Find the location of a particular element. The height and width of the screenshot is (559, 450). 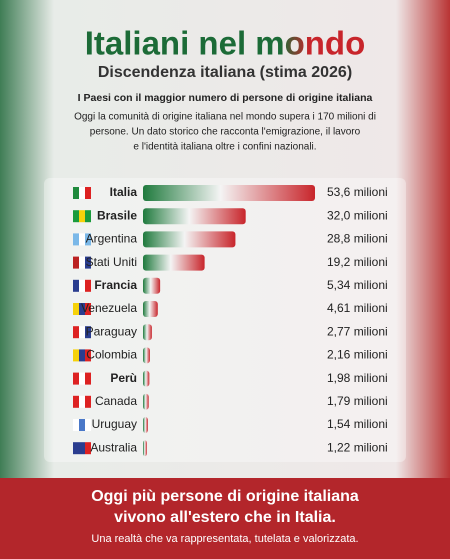

value-label: 28,8 milioni is located at coordinates (357, 239).